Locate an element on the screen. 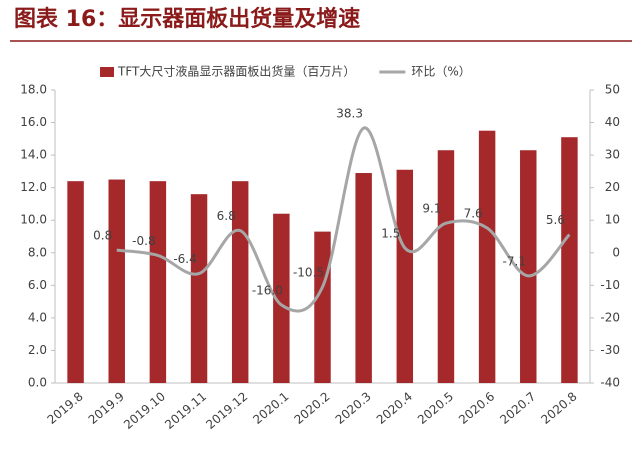  data-label: 6.8 is located at coordinates (226, 216).